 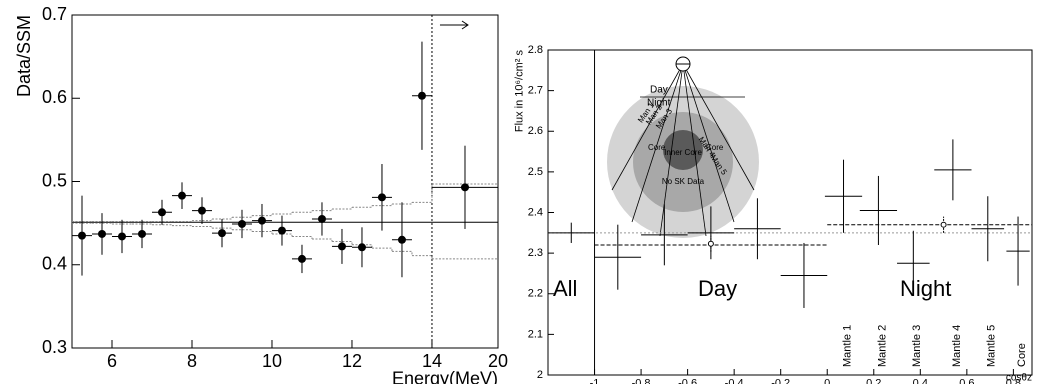 What do you see at coordinates (565, 288) in the screenshot?
I see `region-label: All` at bounding box center [565, 288].